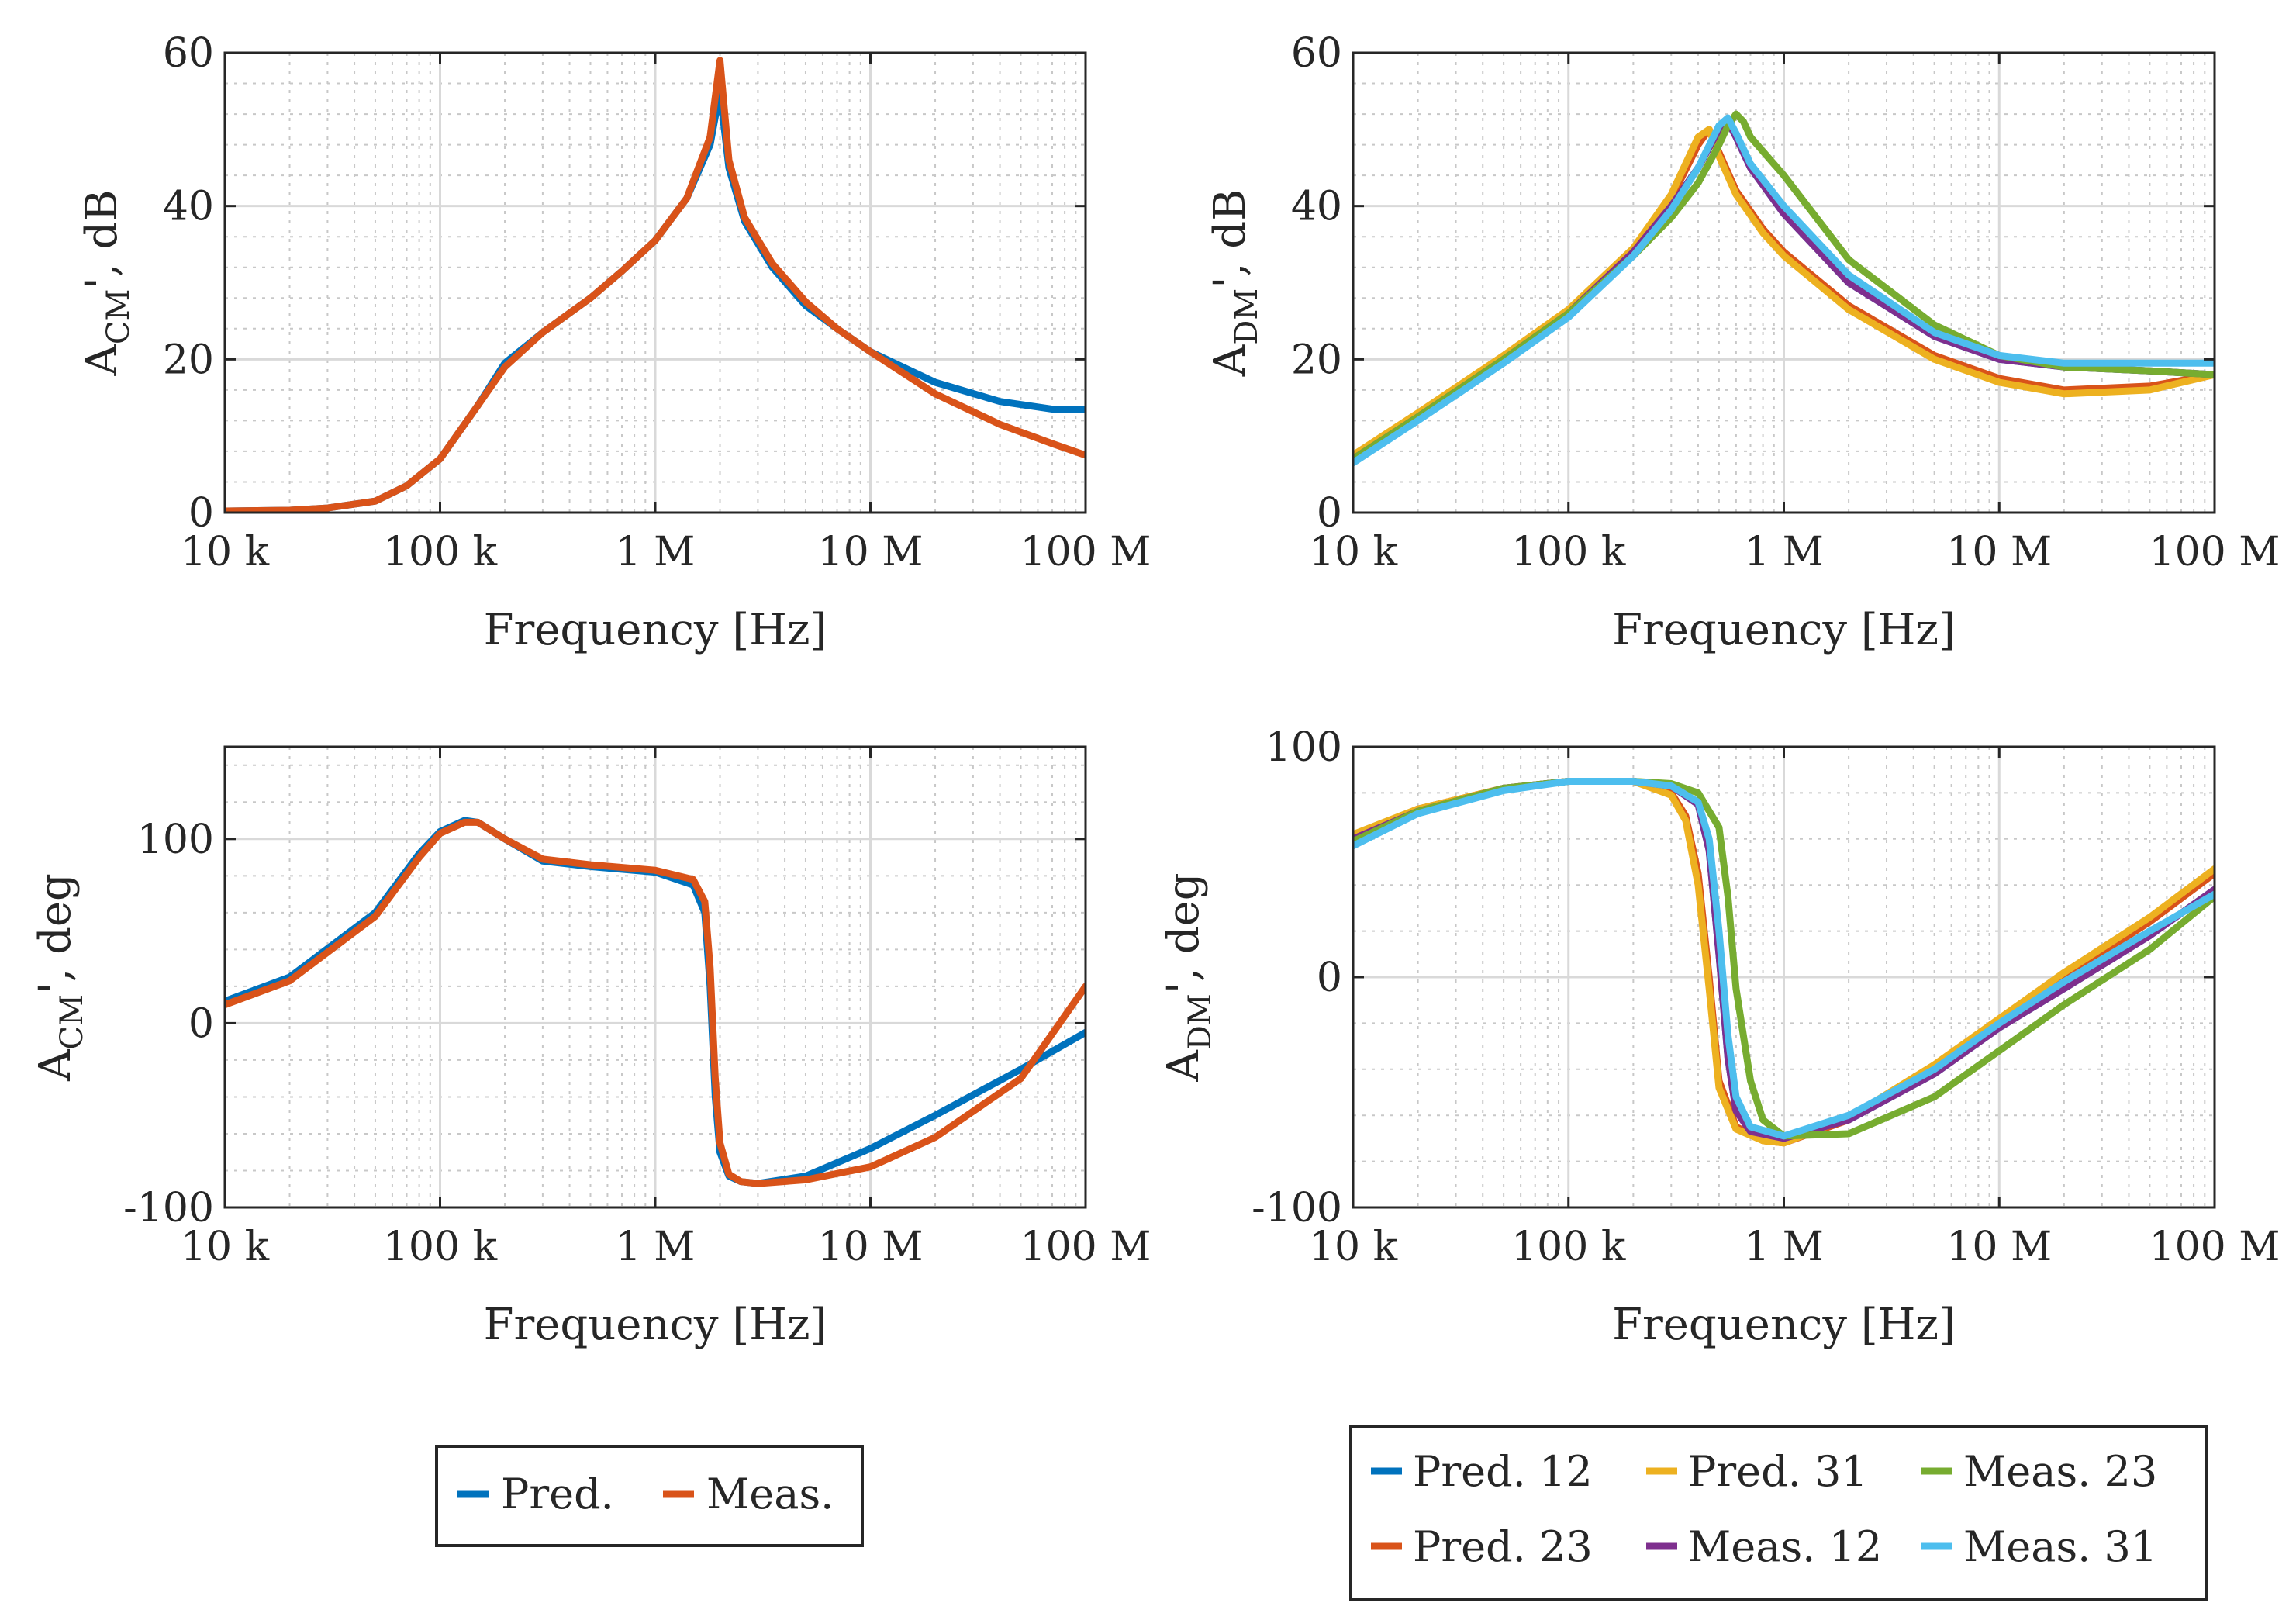  Describe the element at coordinates (770, 1494) in the screenshot. I see `legend-label: Meas.` at that location.